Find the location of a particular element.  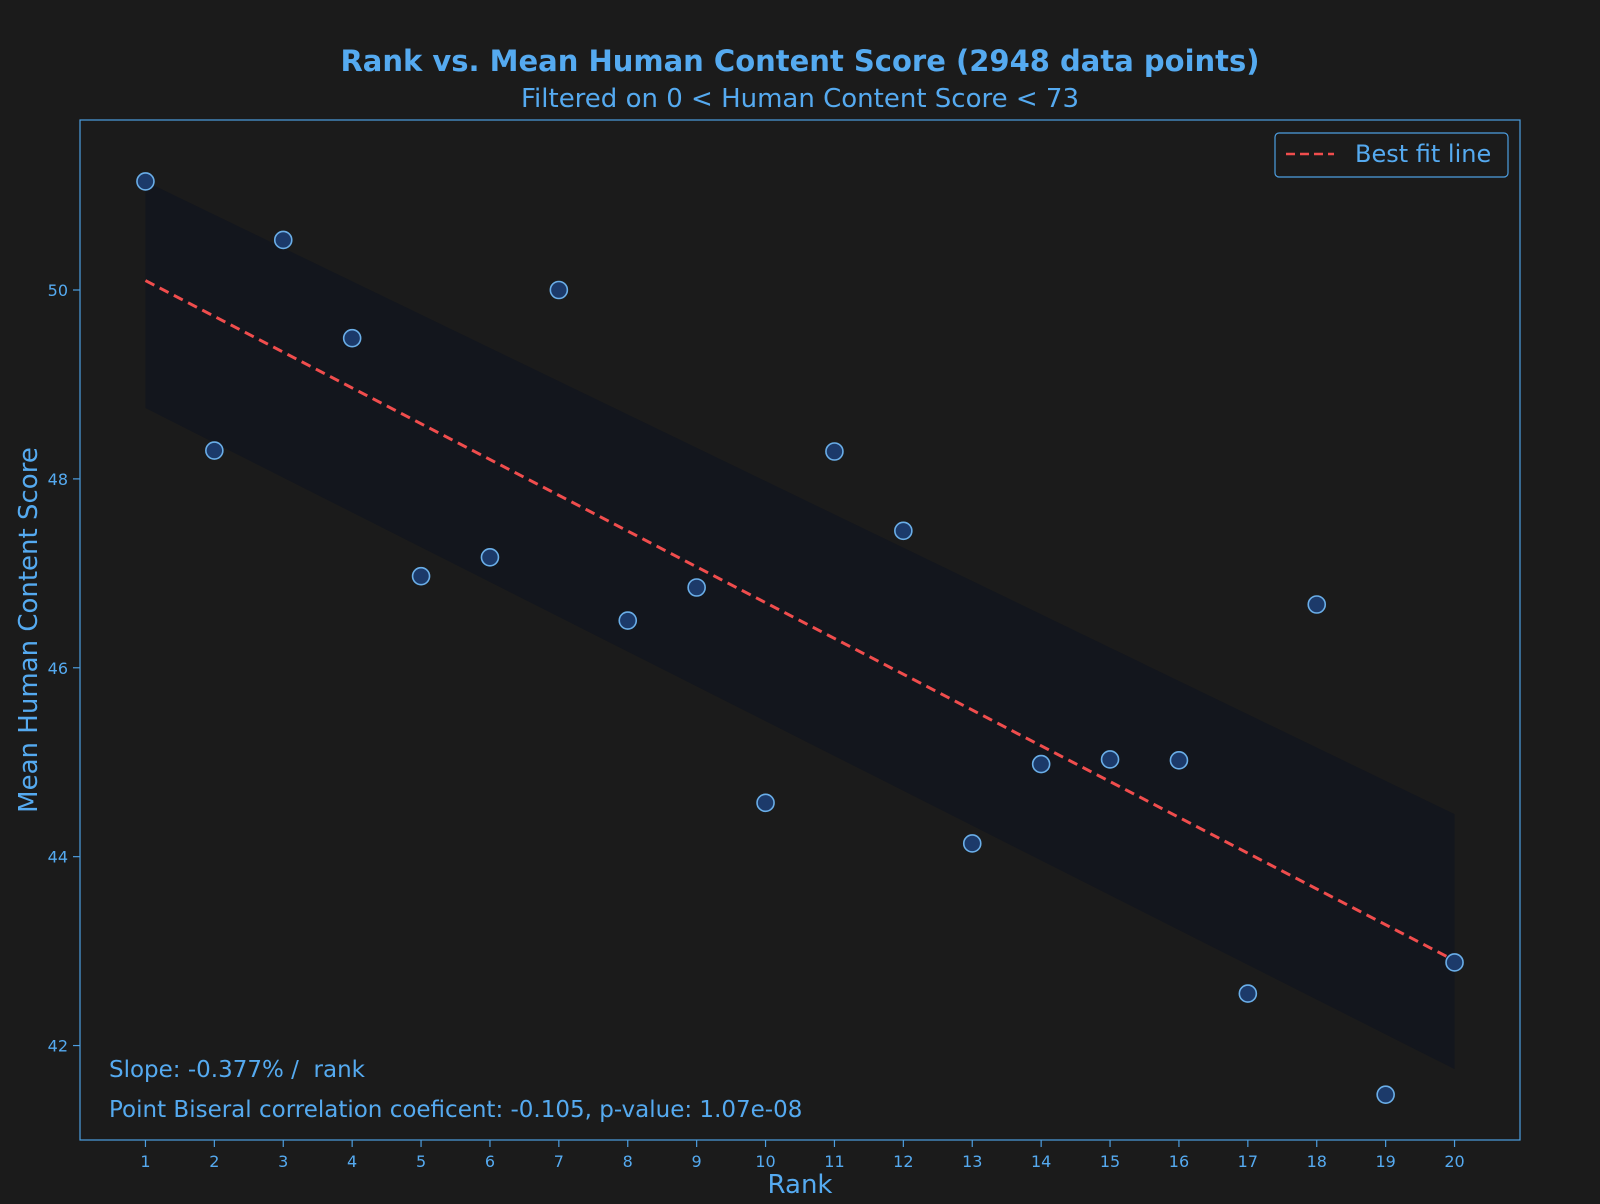

x-tick-label-11: 11 is located at coordinates (834, 1161).